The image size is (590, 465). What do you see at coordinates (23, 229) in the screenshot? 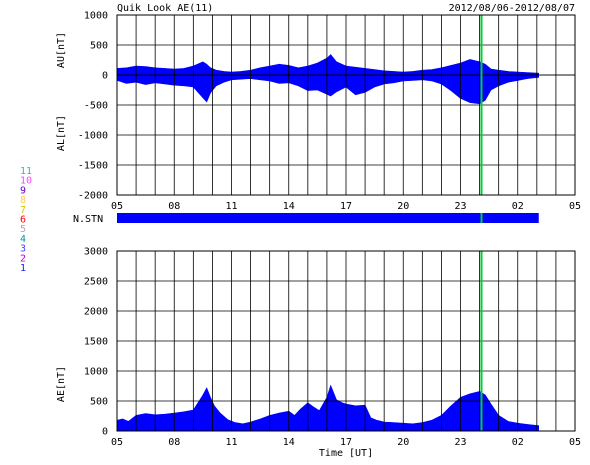
I see `station-legend-number: 5` at bounding box center [23, 229].